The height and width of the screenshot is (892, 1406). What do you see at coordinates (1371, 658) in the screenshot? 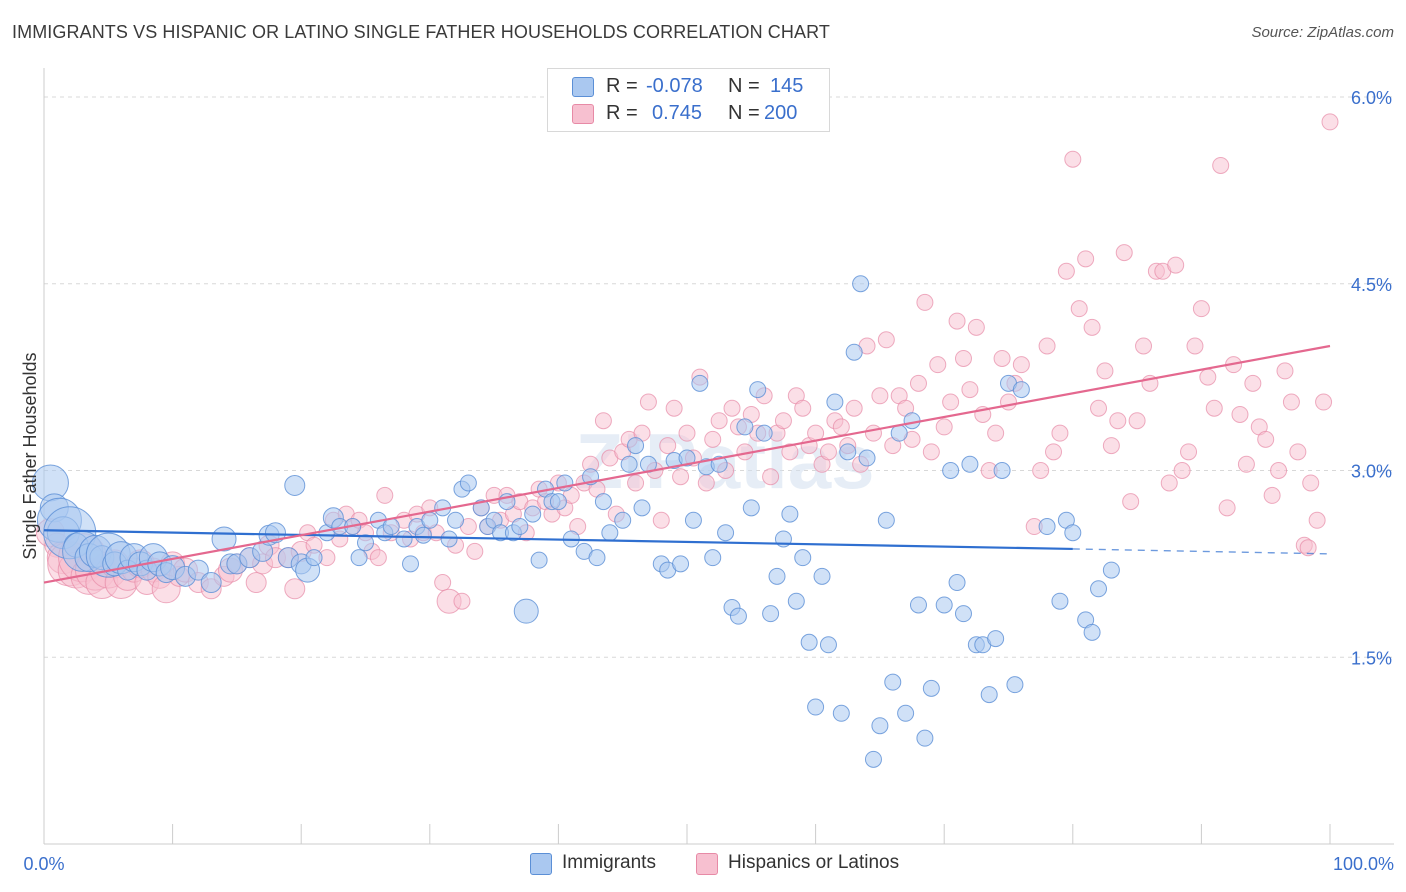
I see `y-tick-label: 1.5%` at bounding box center [1371, 658].